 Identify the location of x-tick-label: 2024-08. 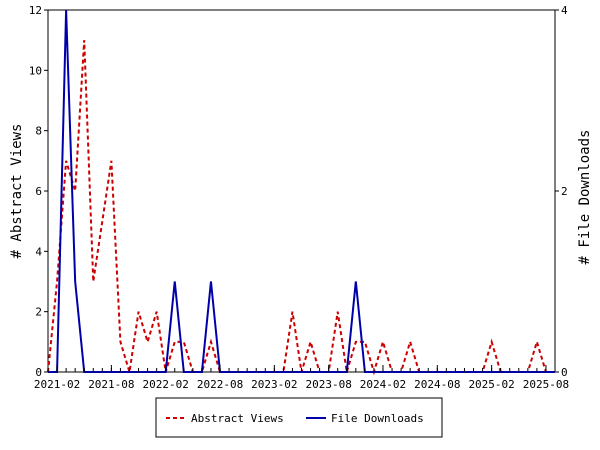
(437, 384).